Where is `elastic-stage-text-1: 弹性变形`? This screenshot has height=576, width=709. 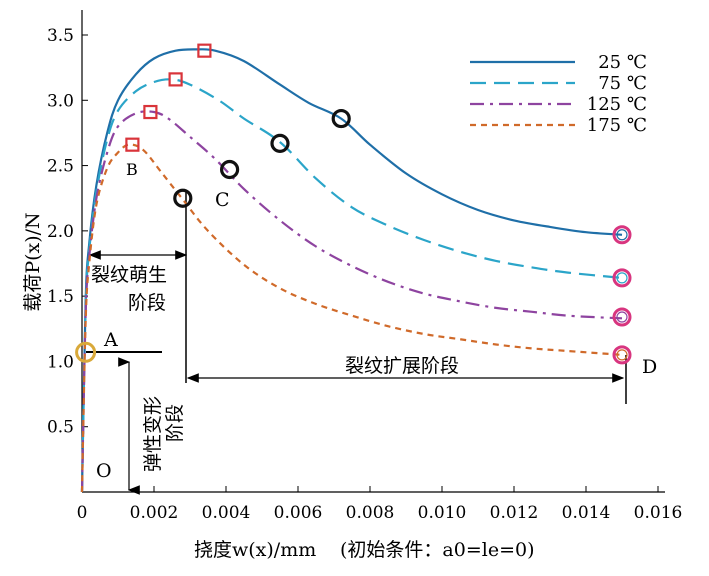 elastic-stage-text-1: 弹性变形 is located at coordinates (153, 434).